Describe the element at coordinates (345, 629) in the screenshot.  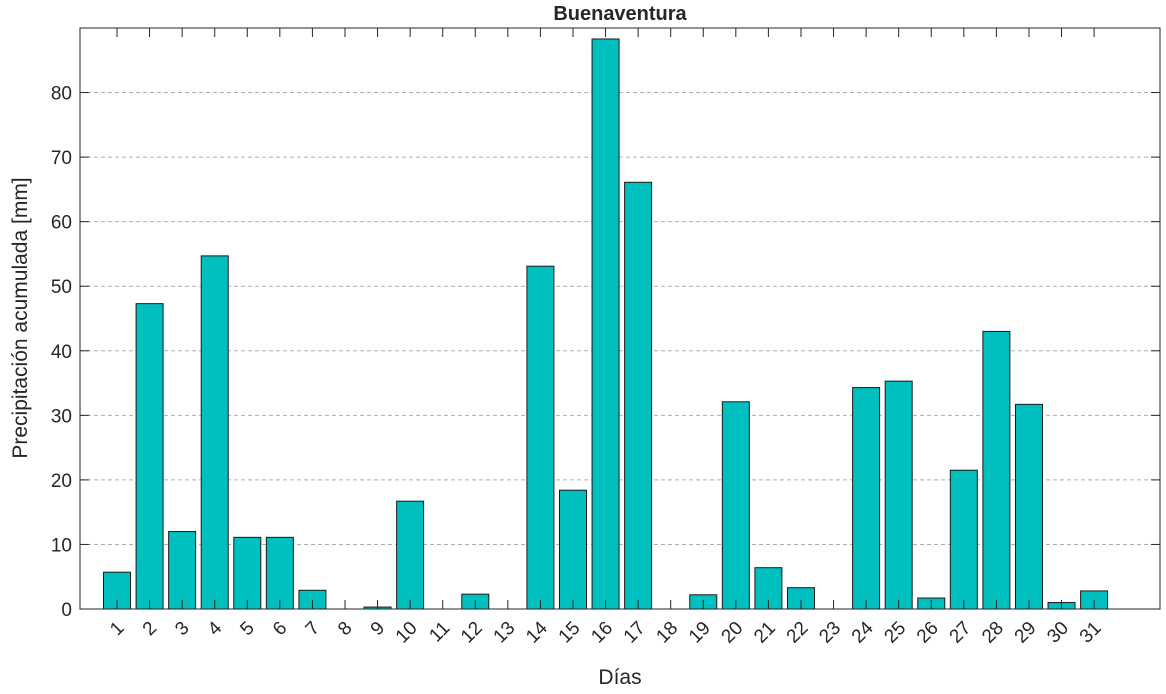
I see `x-tick-label: 8` at that location.